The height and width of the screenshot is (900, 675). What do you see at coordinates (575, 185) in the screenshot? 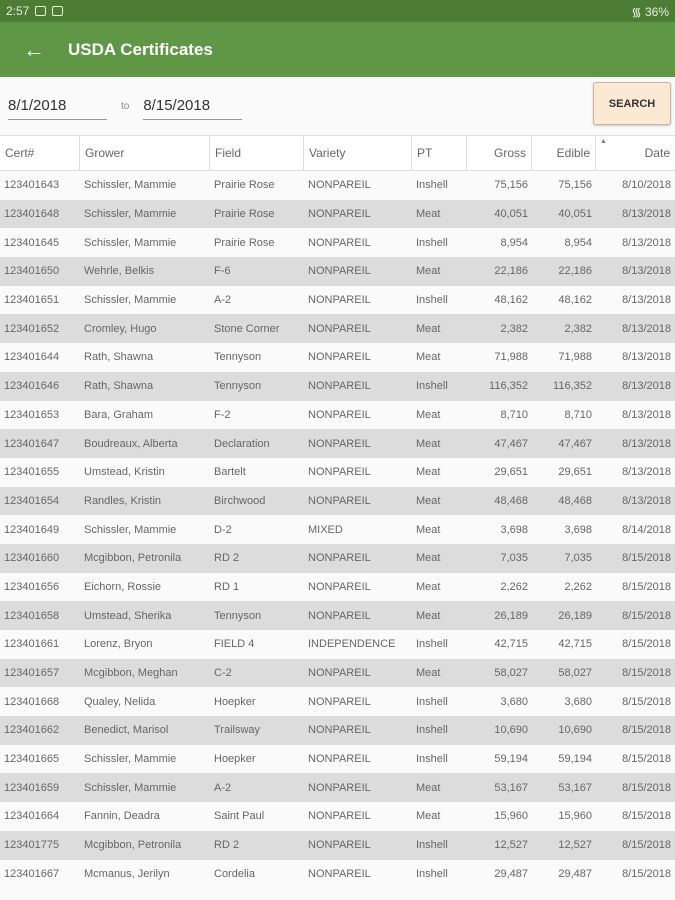
I see `cell-edible: 75,156` at bounding box center [575, 185].